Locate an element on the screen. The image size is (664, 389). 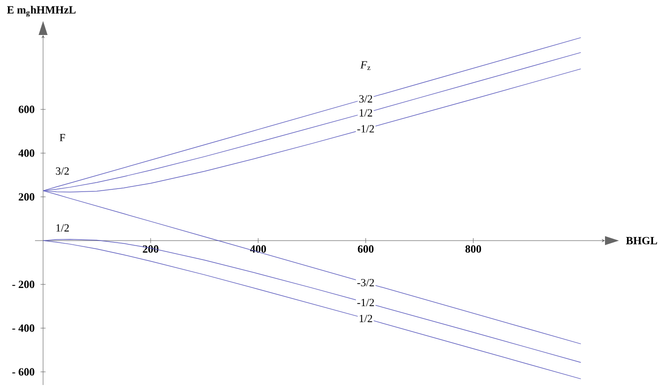
y-tick-label: 200 is located at coordinates (26, 197).